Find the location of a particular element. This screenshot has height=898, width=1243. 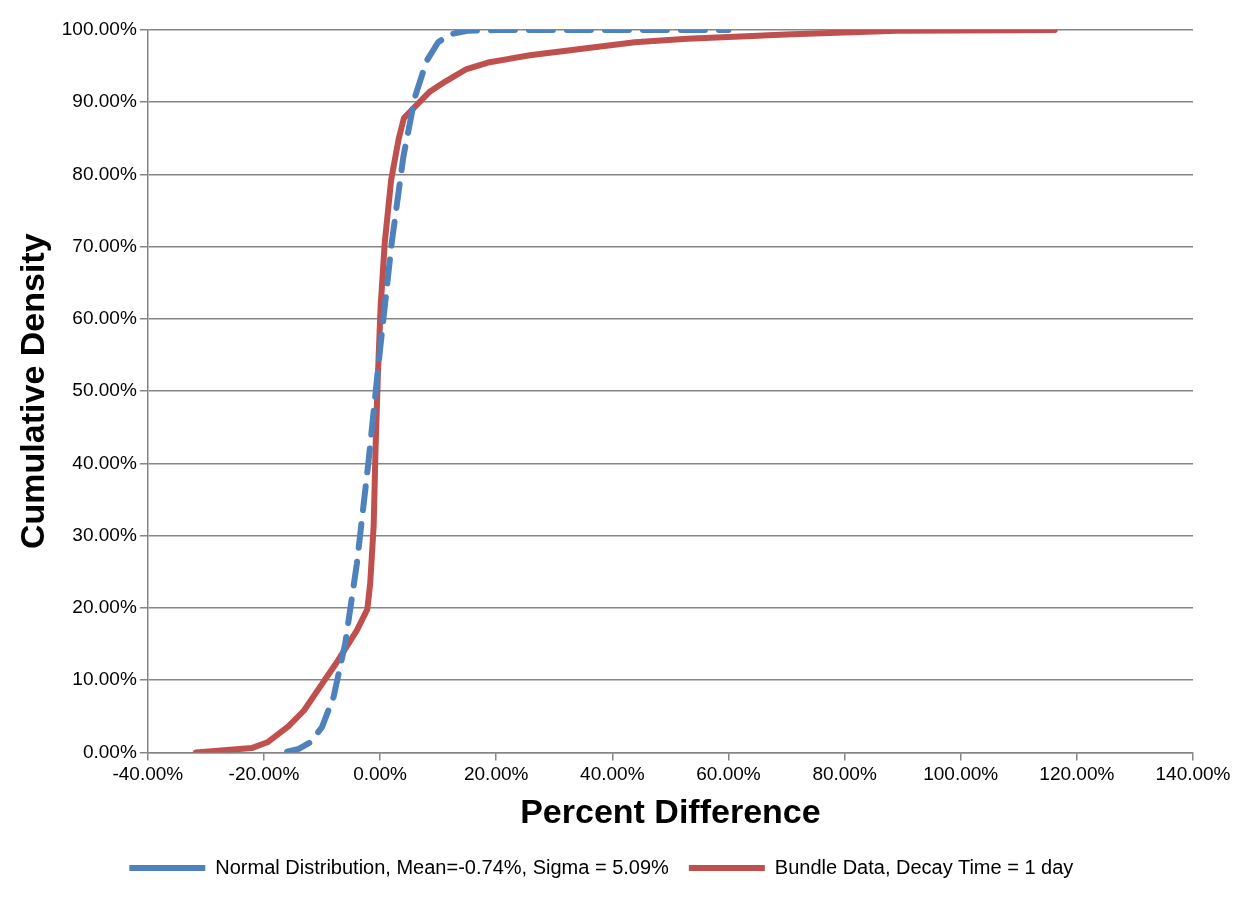

x-axis-title: Percent Difference is located at coordinates (670, 810).